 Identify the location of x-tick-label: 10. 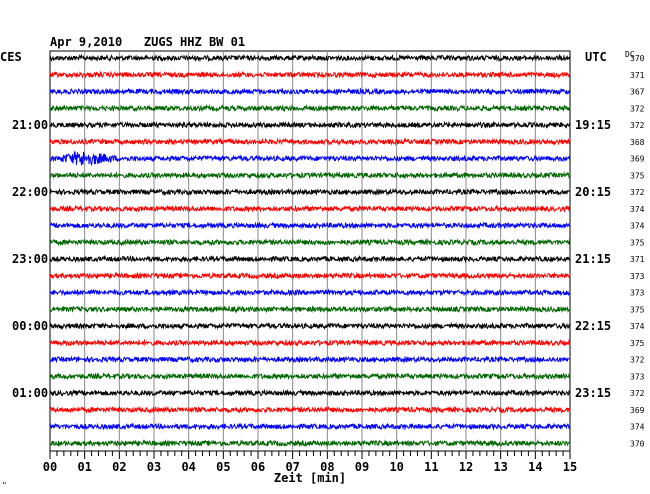
(396, 467).